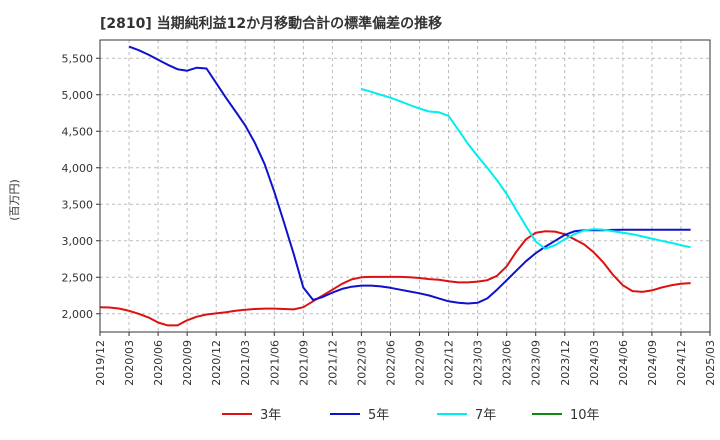  What do you see at coordinates (78, 204) in the screenshot?
I see `y-tick-label: 3,500` at bounding box center [78, 204].